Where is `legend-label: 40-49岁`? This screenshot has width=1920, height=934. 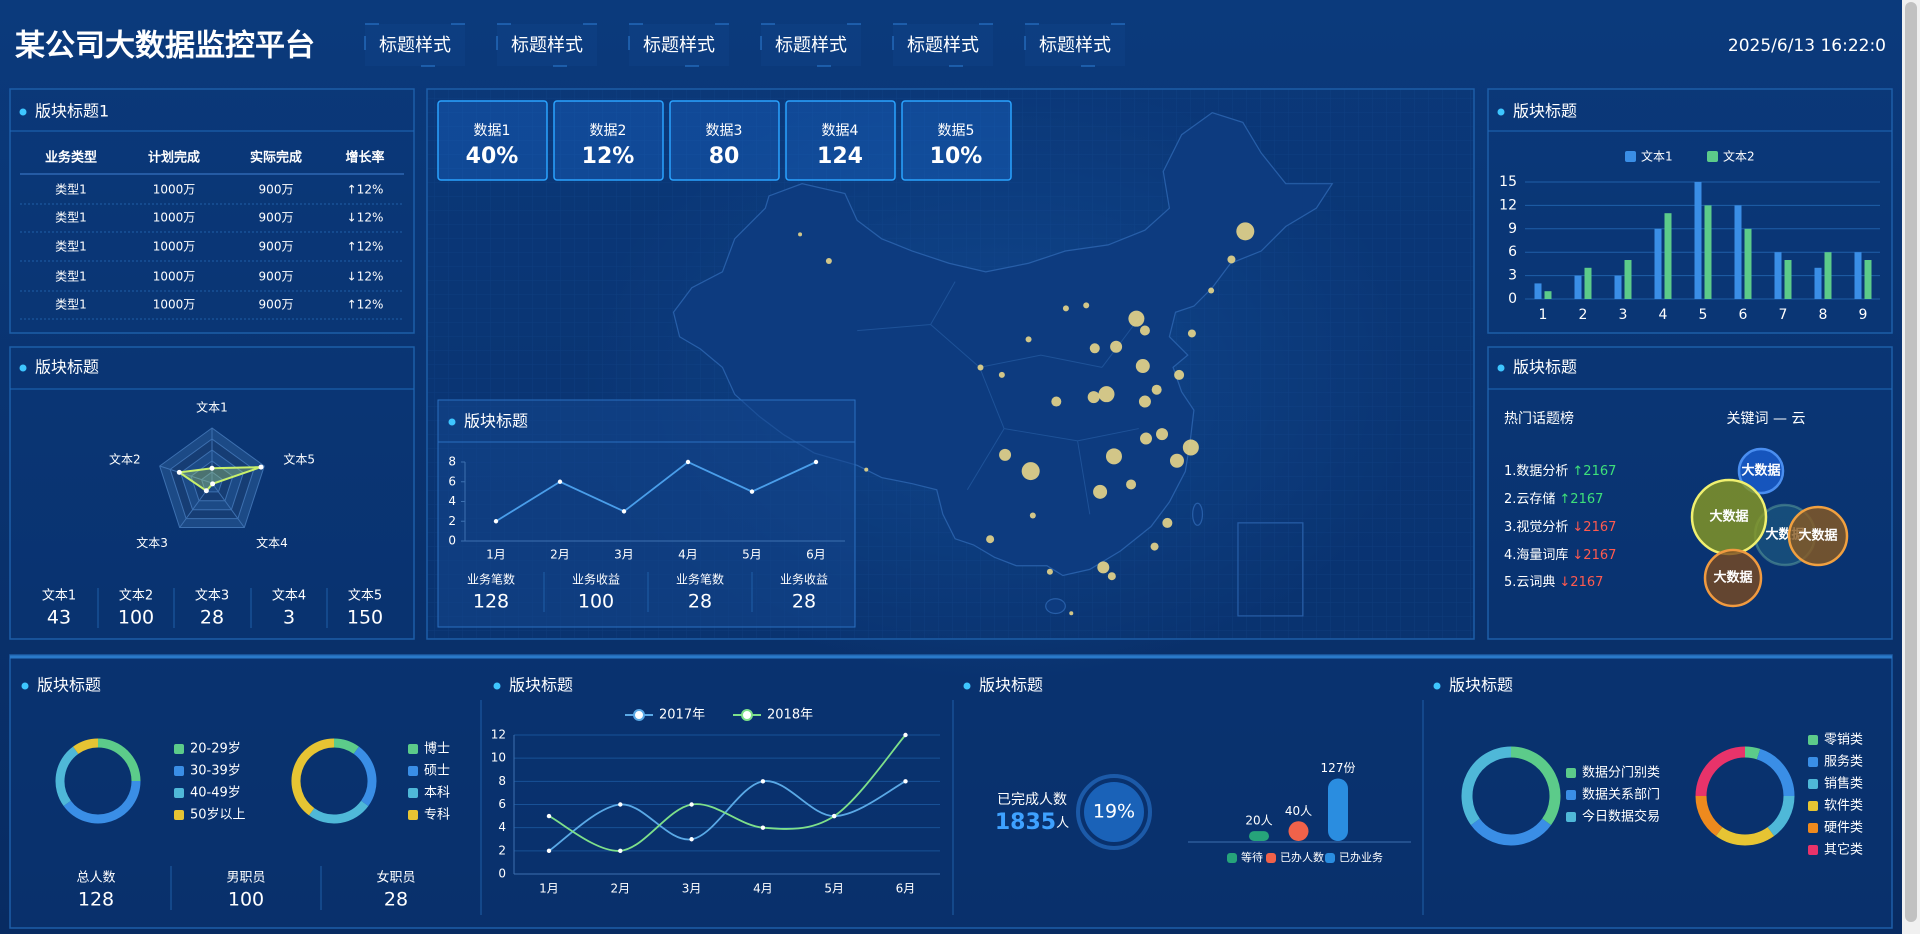
legend-label: 40-49岁 is located at coordinates (215, 793).